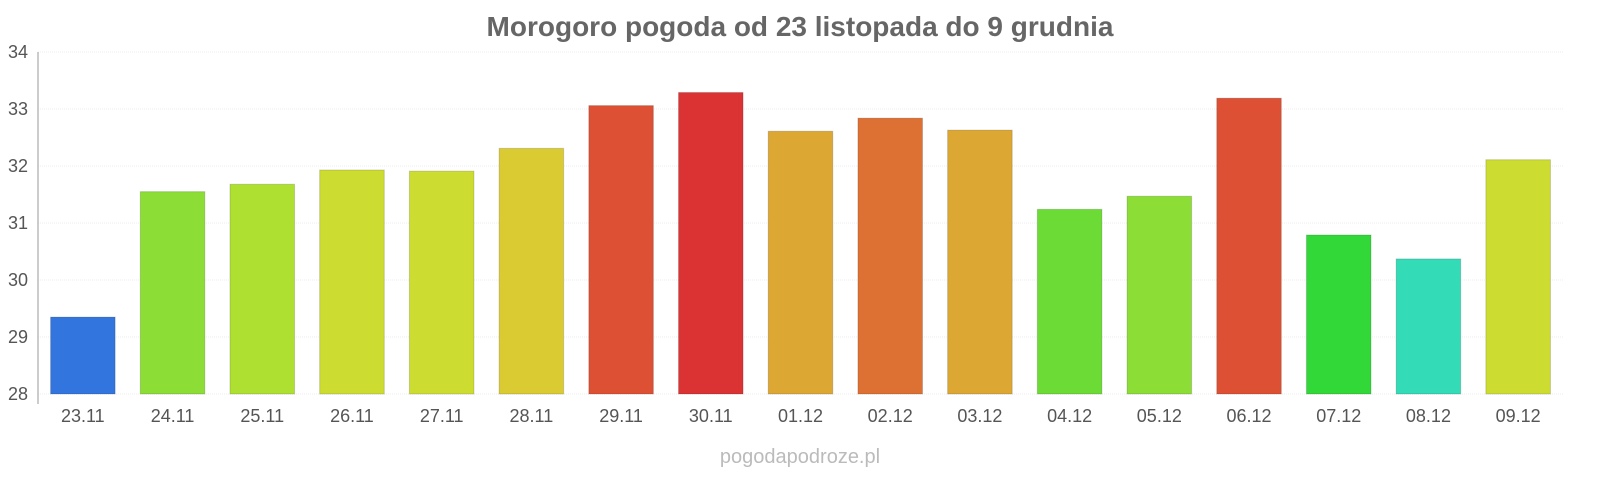 This screenshot has height=480, width=1600. I want to click on x-tick-label: 05.12, so click(1159, 416).